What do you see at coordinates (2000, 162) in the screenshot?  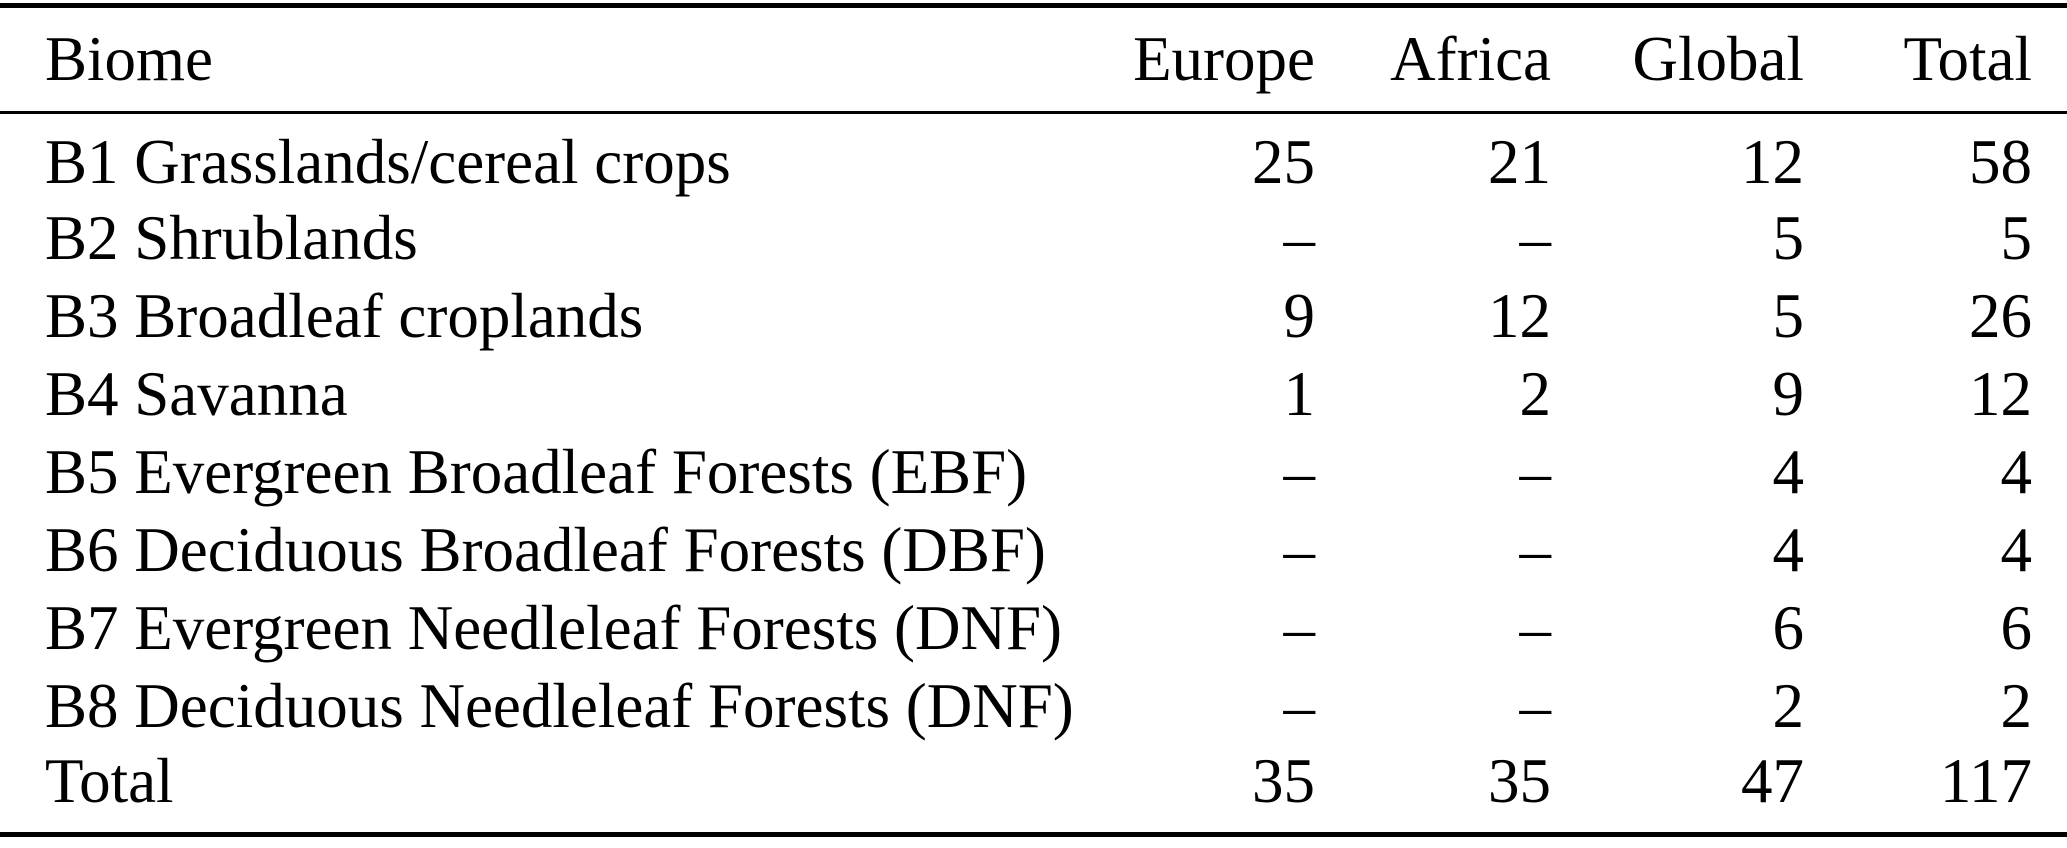 I see `value-cell-total: 58` at bounding box center [2000, 162].